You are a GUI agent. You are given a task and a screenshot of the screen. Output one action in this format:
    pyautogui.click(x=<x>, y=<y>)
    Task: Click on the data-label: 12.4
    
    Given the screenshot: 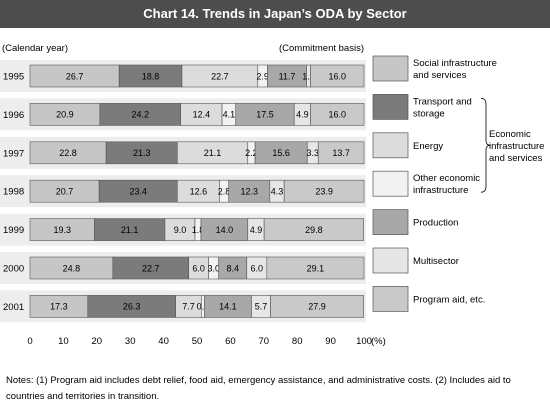 What is the action you would take?
    pyautogui.click(x=202, y=115)
    